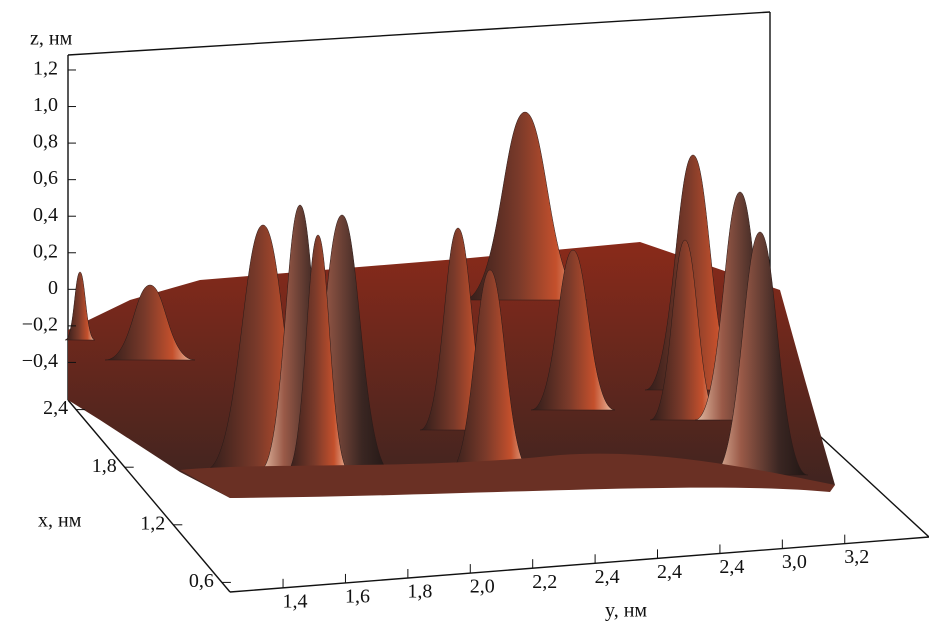 This screenshot has width=929, height=624. What do you see at coordinates (60, 521) in the screenshot?
I see `x-axis-label: x, нм` at bounding box center [60, 521].